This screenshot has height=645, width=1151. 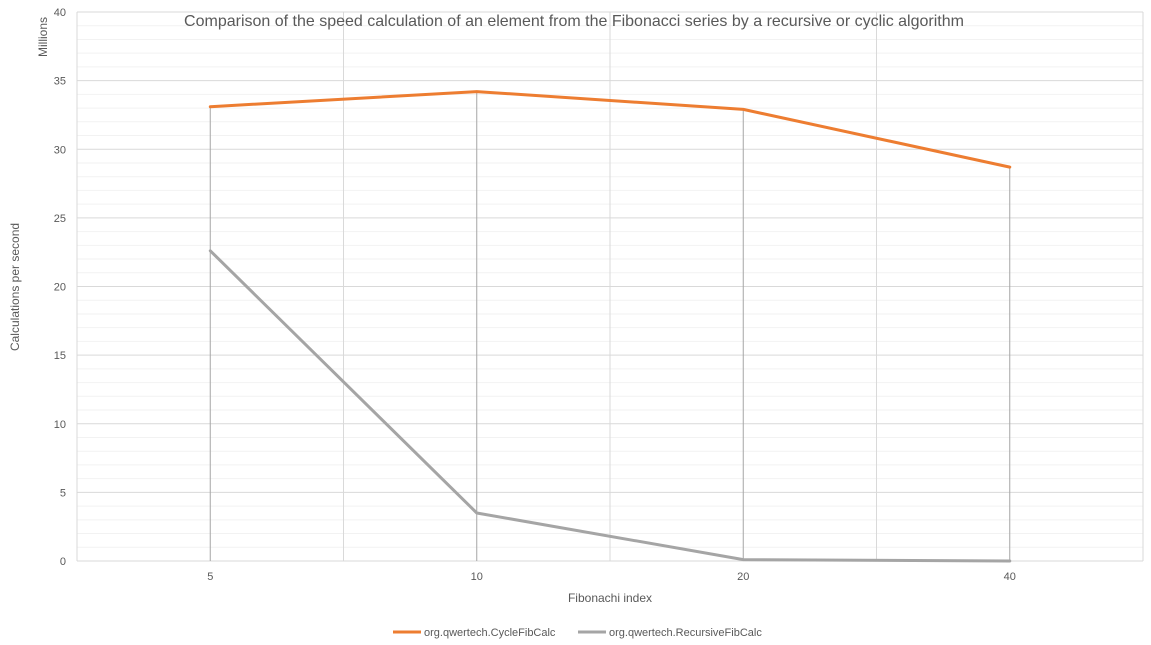 I want to click on legend-label-cycle: org.qwertech.CycleFibCalc, so click(x=490, y=633).